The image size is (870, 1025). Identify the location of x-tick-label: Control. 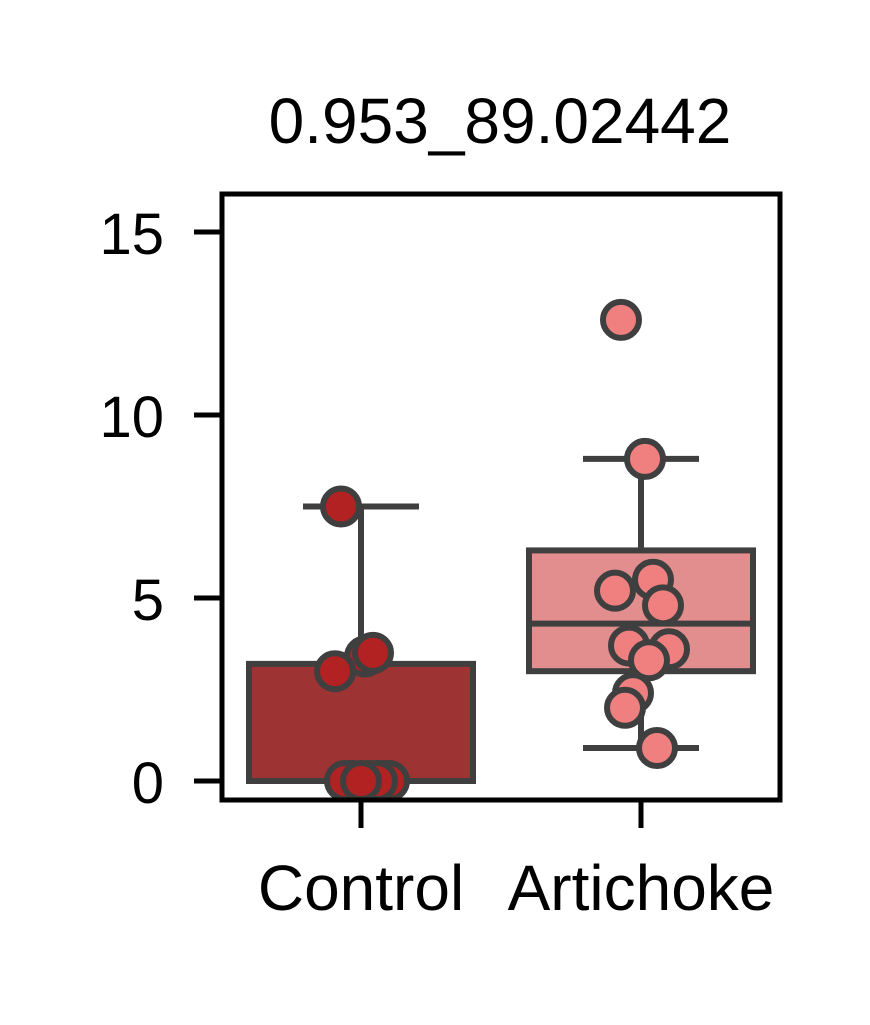
(361, 888).